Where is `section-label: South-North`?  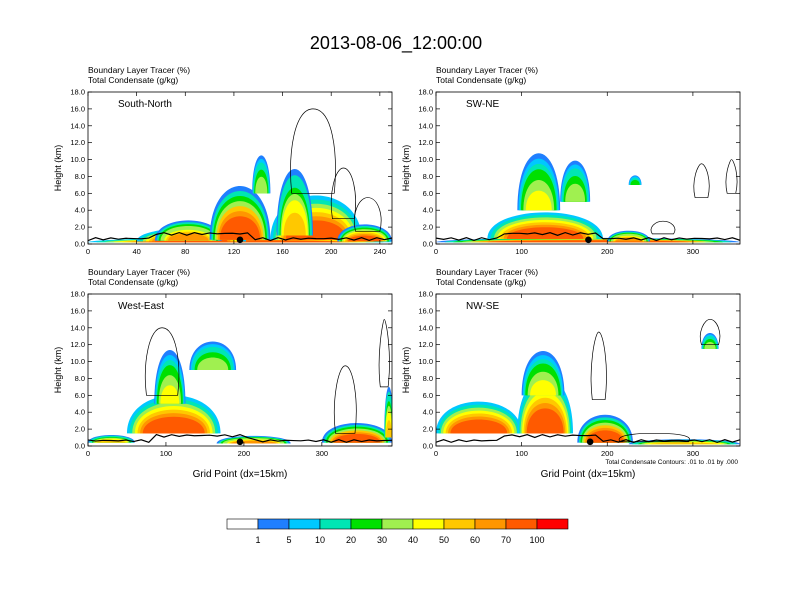
section-label: South-North is located at coordinates (145, 104).